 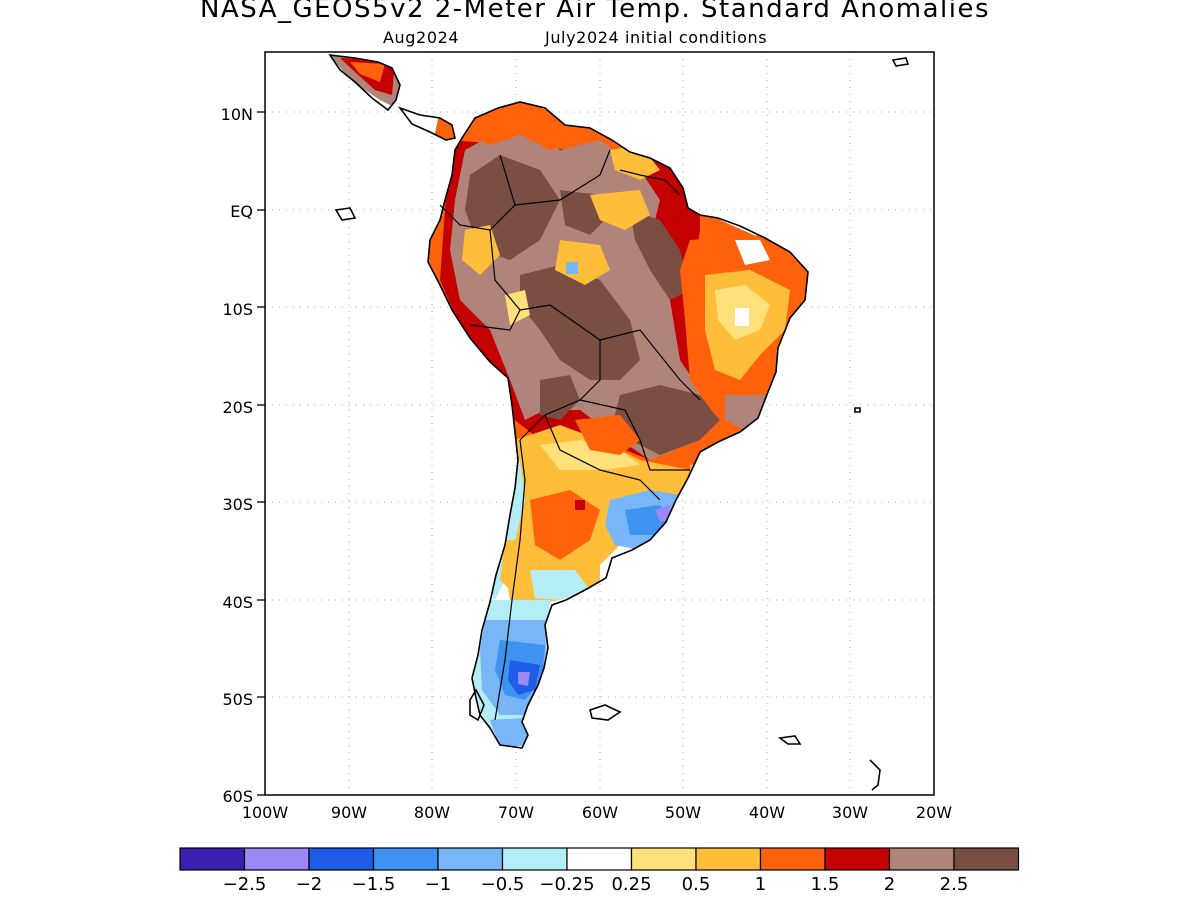 I want to click on lon-tick-50w: 50W, so click(x=683, y=812).